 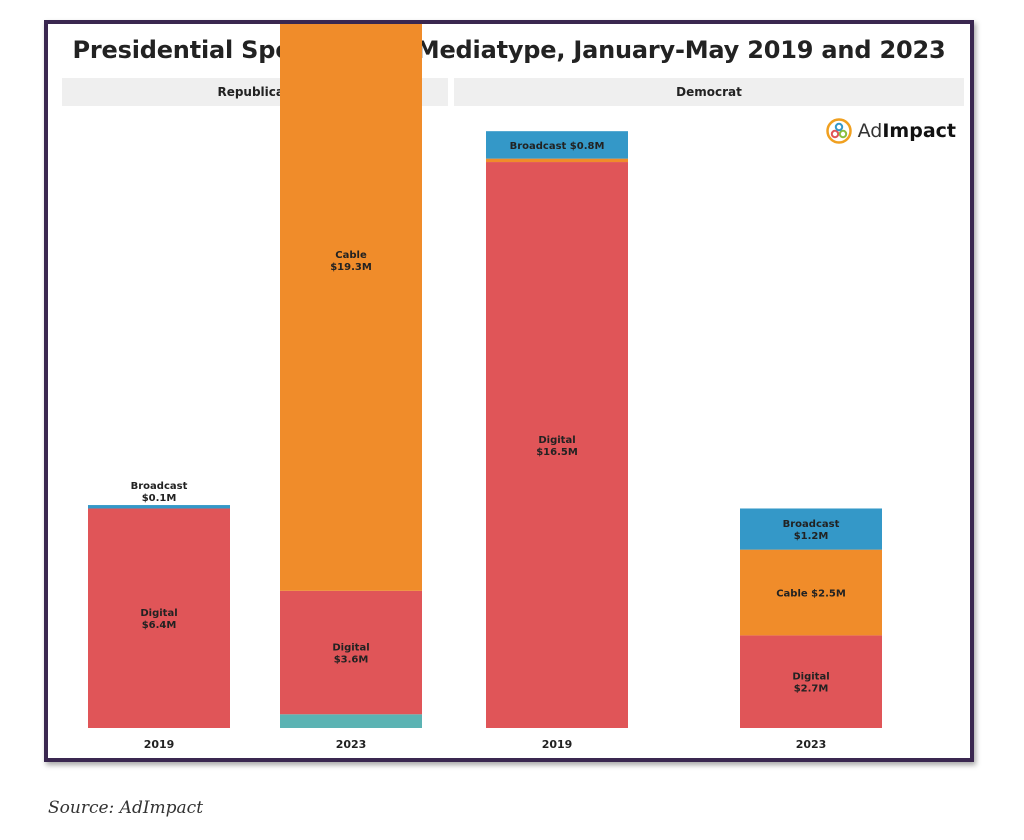 I want to click on bar-segment-republican-2023-cable, so click(x=351, y=307).